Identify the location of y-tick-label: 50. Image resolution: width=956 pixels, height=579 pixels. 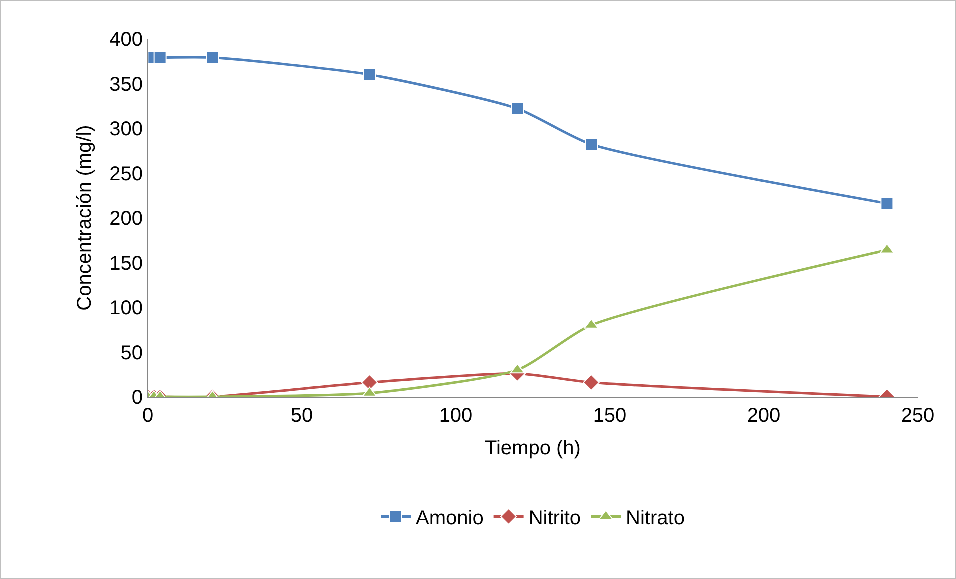
(131, 353).